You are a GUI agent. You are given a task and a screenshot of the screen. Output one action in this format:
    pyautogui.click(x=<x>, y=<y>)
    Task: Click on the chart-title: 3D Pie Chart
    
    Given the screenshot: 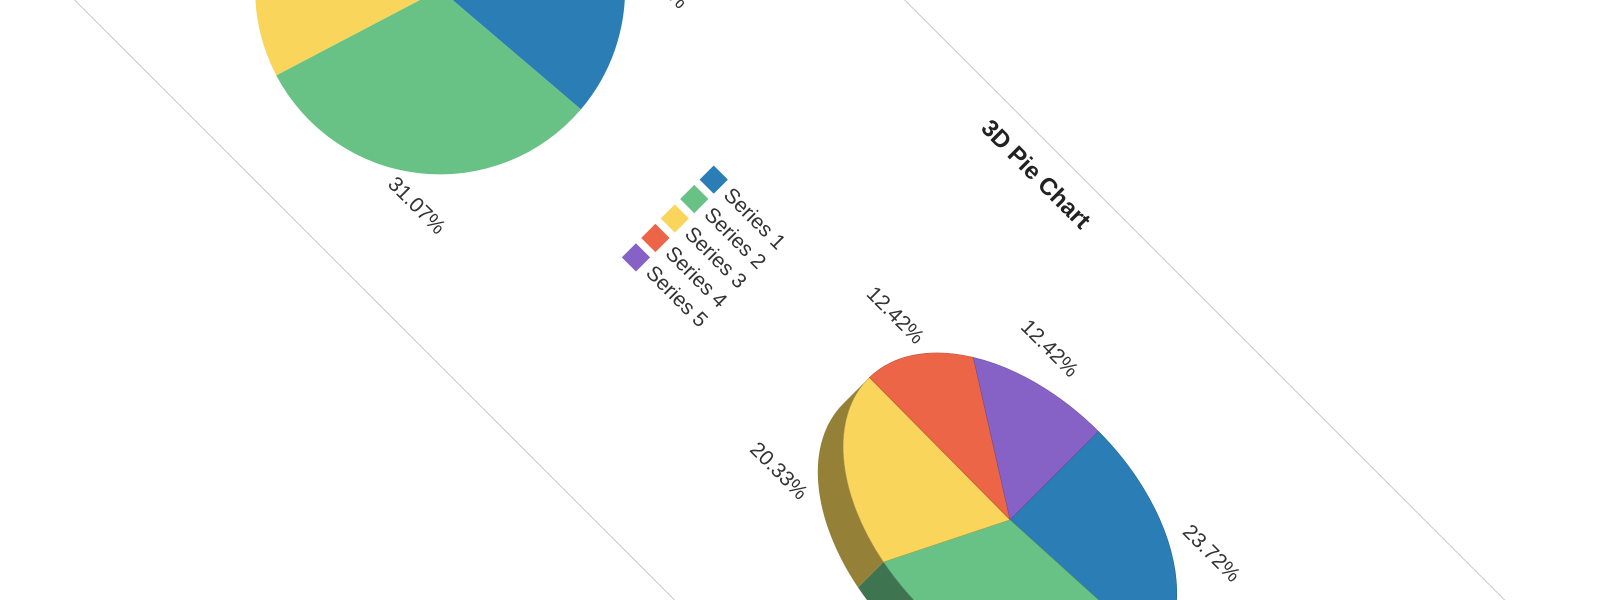 What is the action you would take?
    pyautogui.click(x=1036, y=175)
    